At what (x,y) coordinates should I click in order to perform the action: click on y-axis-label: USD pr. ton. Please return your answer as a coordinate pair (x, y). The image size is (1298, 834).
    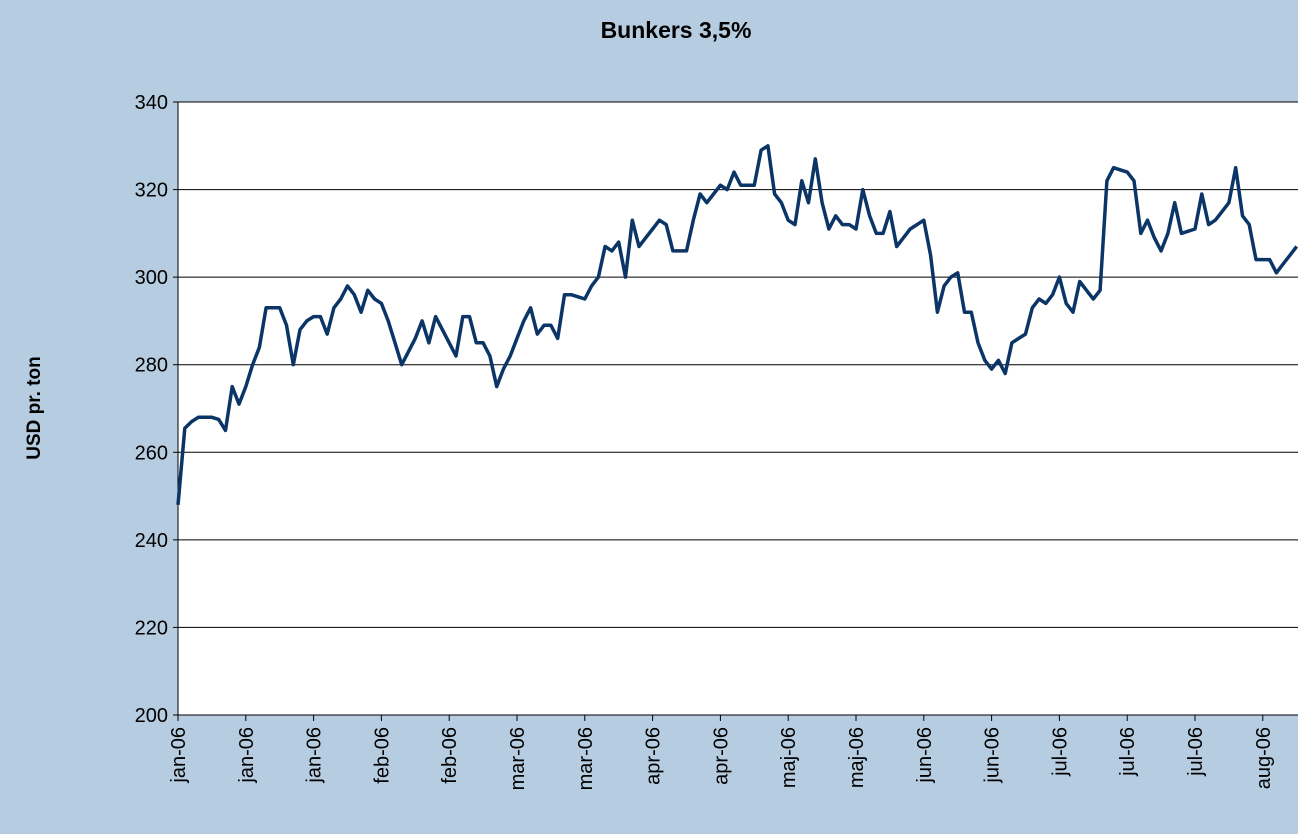
    Looking at the image, I should click on (34, 407).